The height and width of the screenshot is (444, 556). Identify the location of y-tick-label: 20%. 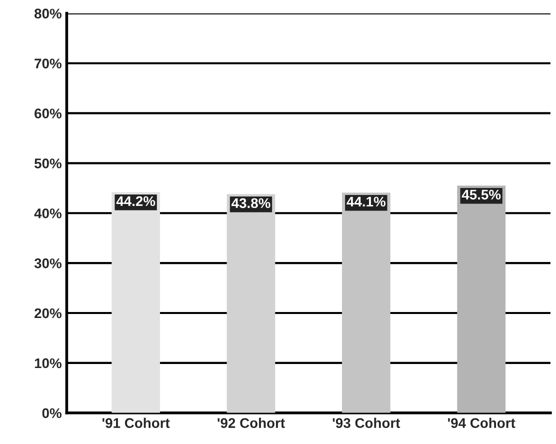
(48, 313).